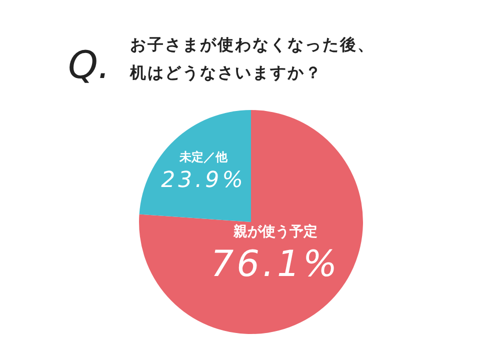  Describe the element at coordinates (89, 65) in the screenshot. I see `annotation: Q.` at that location.